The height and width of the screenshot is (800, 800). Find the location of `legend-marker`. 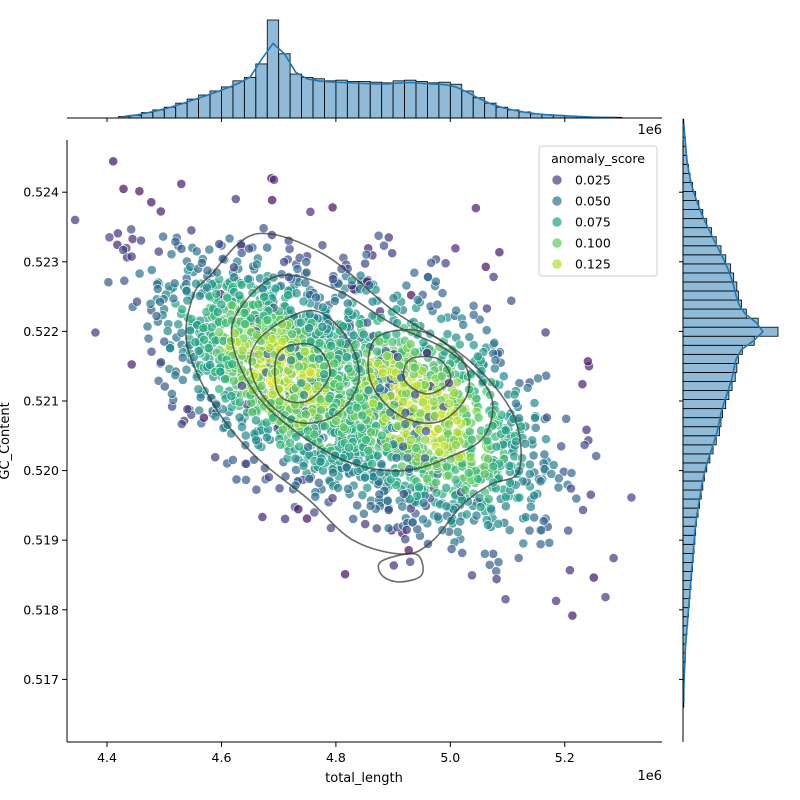

legend-marker is located at coordinates (557, 180).